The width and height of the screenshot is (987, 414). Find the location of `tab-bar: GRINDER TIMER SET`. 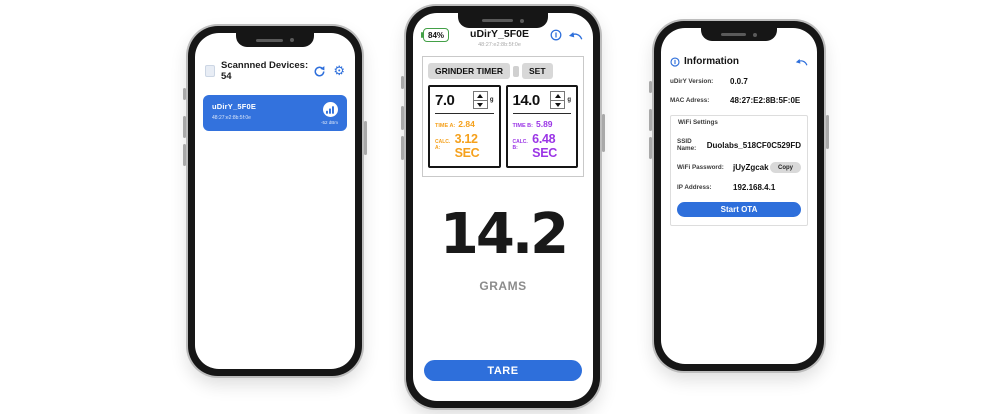

tab-bar: GRINDER TIMER SET is located at coordinates (503, 71).